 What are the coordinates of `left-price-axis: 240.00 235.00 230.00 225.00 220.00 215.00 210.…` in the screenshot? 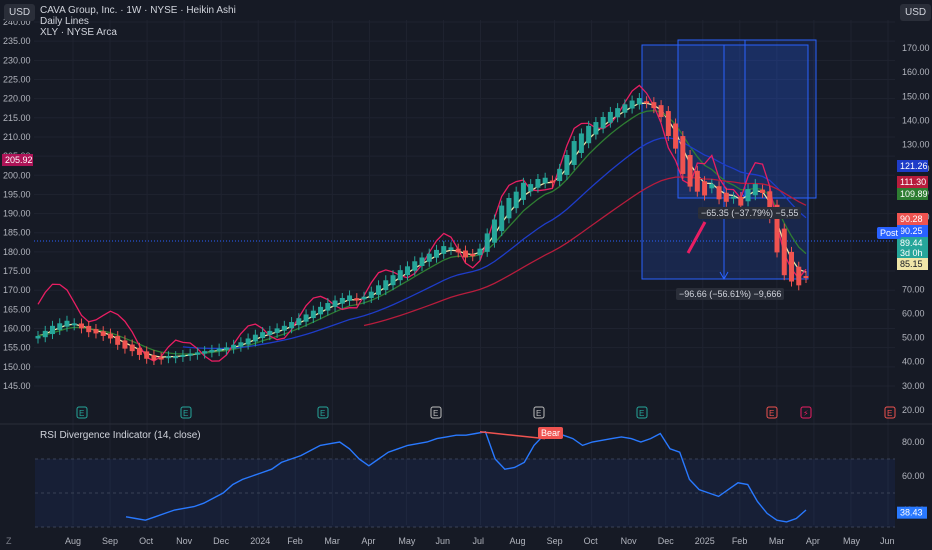 It's located at (17, 204).